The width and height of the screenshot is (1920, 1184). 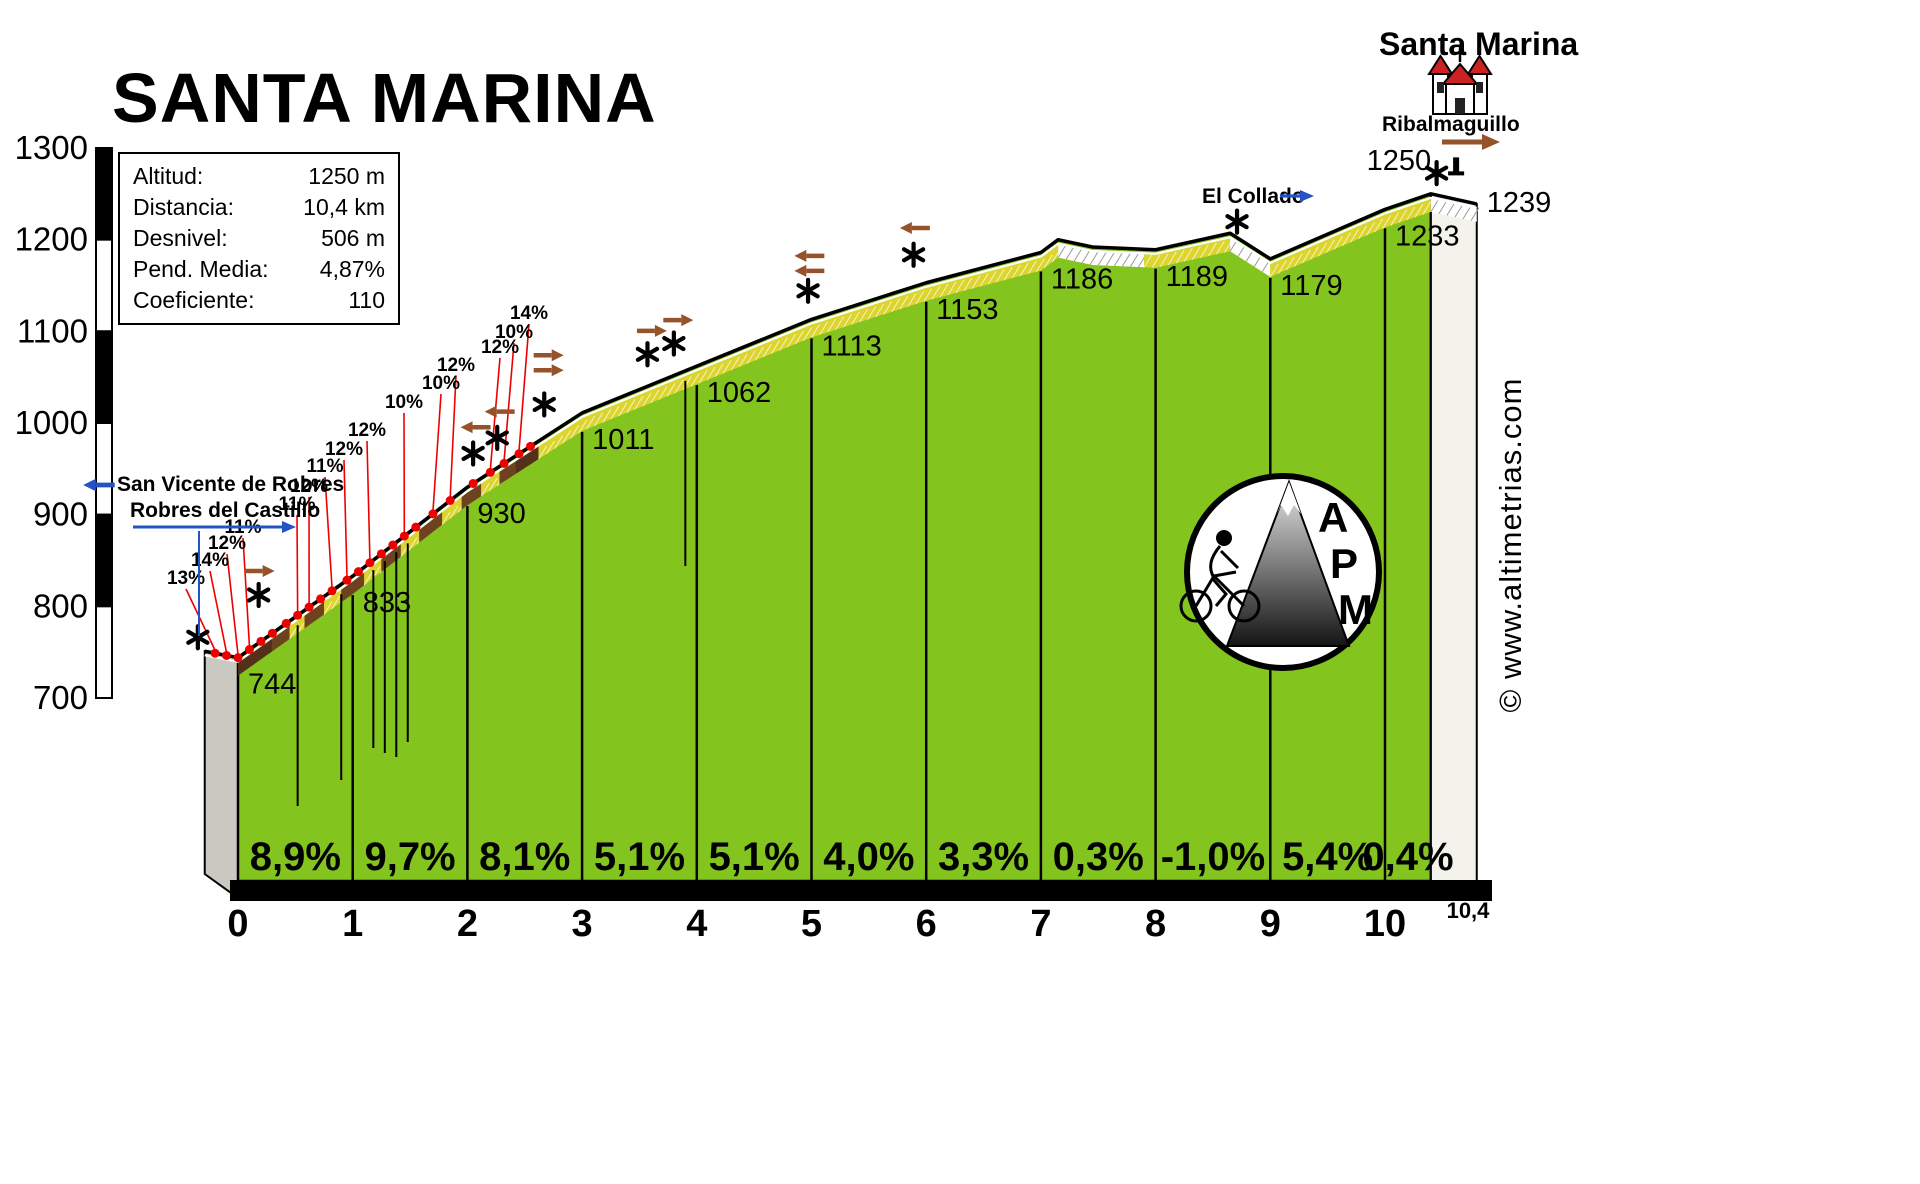 What do you see at coordinates (259, 300) in the screenshot?
I see `info-row-coeficiente: Coeficiente: 110` at bounding box center [259, 300].